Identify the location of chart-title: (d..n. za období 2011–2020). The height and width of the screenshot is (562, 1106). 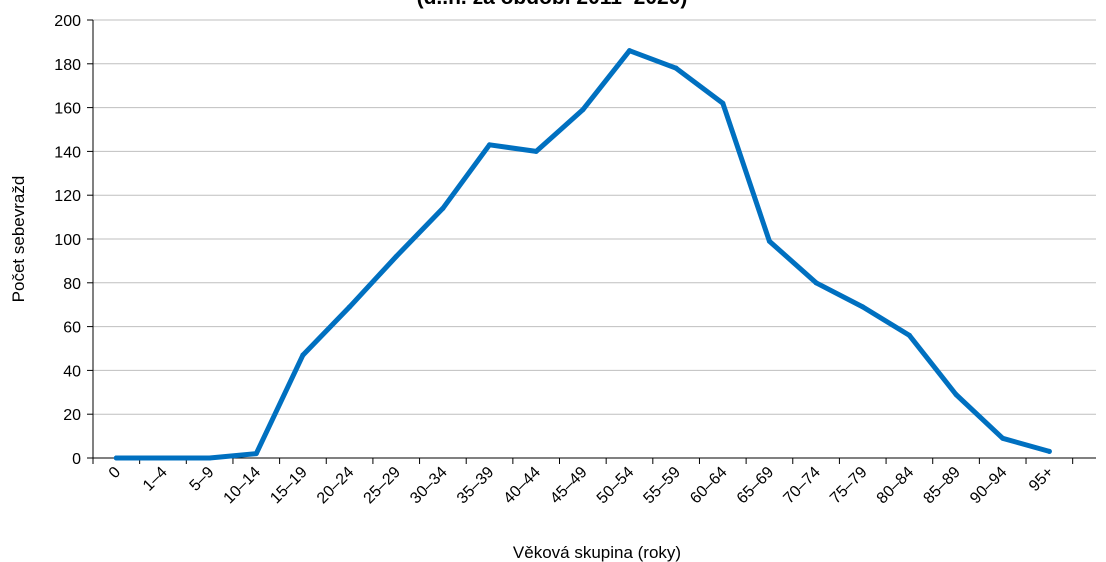
(552, 4).